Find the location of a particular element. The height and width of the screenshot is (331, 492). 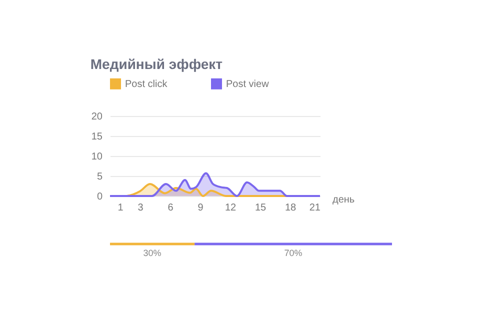

x-tick-label: 1 is located at coordinates (121, 208).